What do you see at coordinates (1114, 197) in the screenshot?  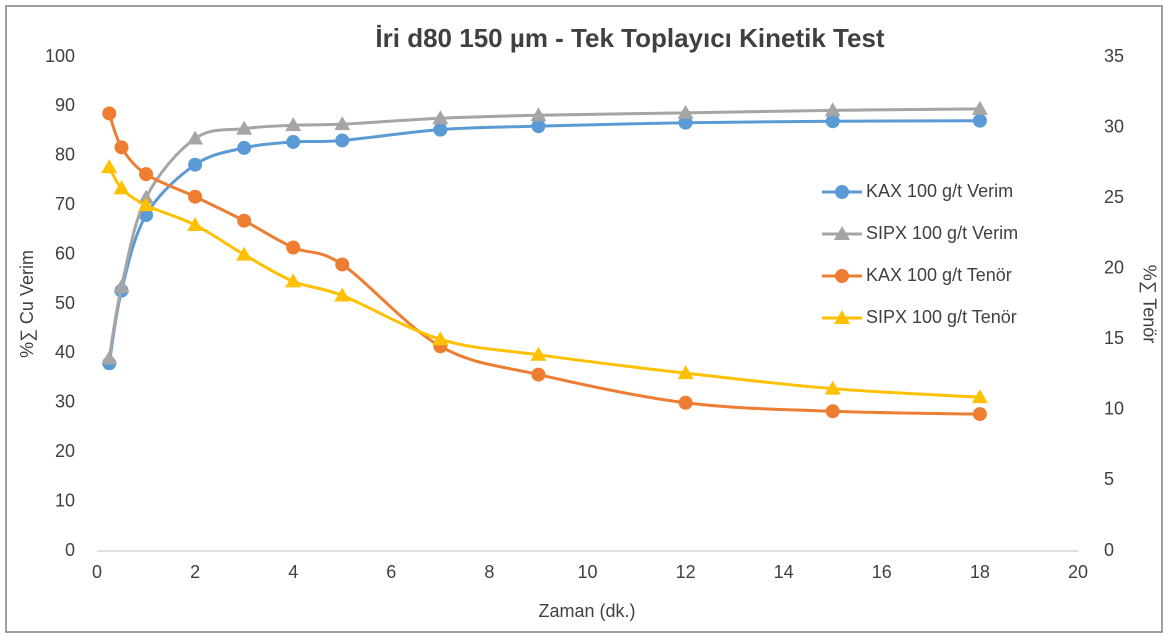 I see `y2-tick-label: 25` at bounding box center [1114, 197].